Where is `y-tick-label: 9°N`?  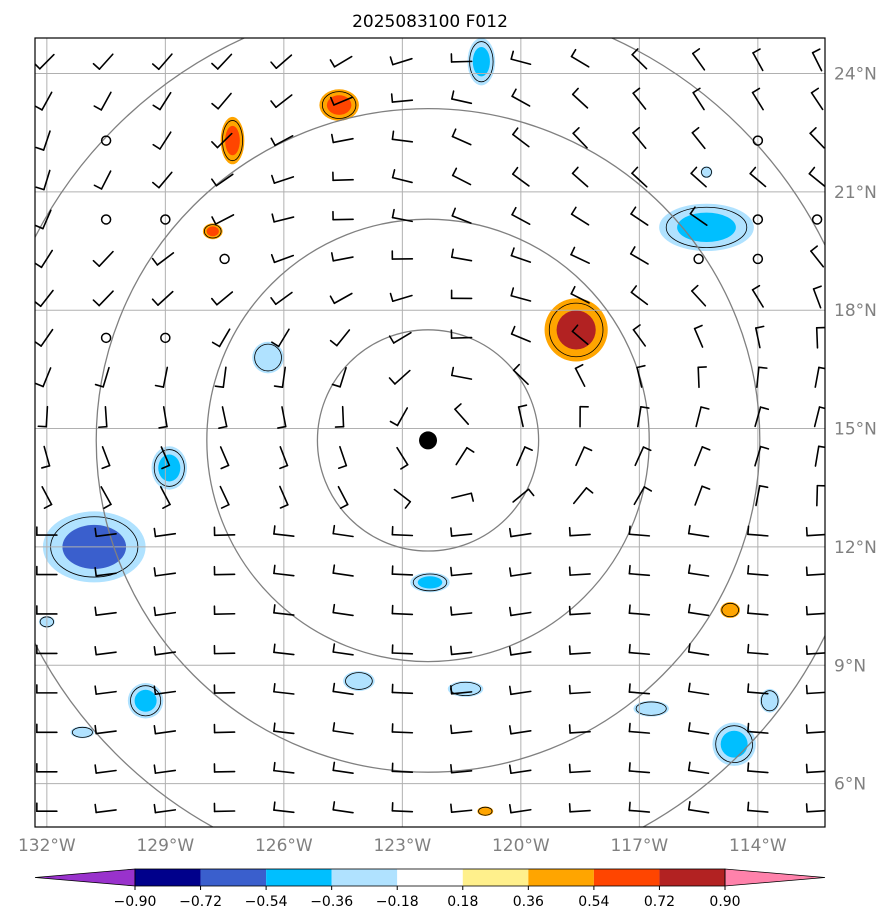
y-tick-label: 9°N is located at coordinates (850, 666).